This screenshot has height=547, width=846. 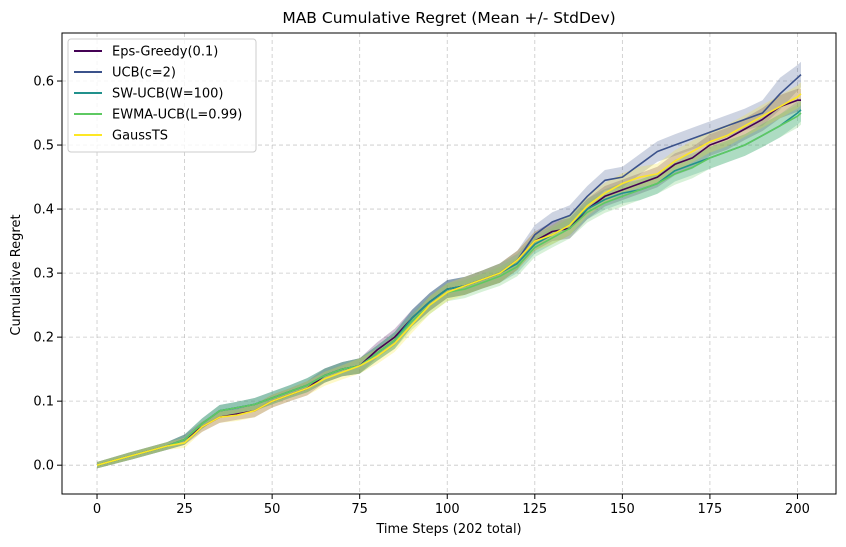 What do you see at coordinates (43, 402) in the screenshot?
I see `y-tick-label: 0.1` at bounding box center [43, 402].